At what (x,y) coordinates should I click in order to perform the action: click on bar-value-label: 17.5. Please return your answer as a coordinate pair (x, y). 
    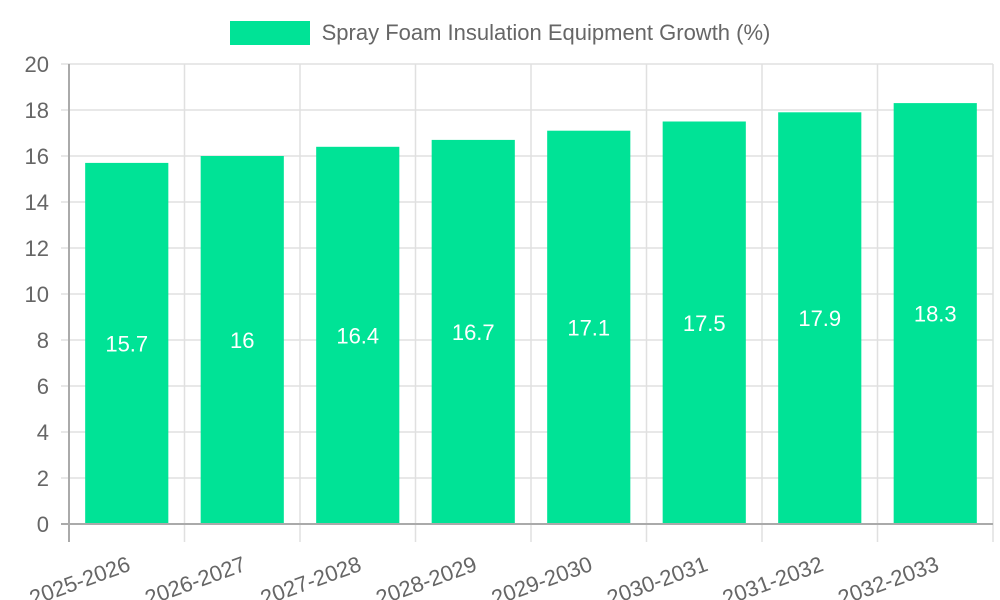
    Looking at the image, I should click on (704, 323).